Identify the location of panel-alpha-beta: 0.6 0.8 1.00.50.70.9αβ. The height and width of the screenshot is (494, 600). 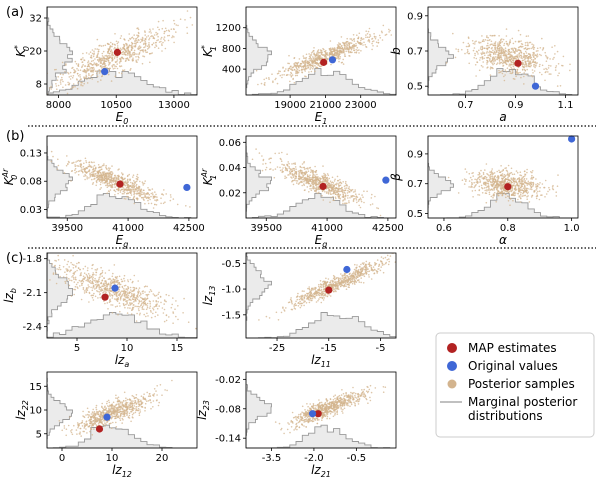
(484, 191).